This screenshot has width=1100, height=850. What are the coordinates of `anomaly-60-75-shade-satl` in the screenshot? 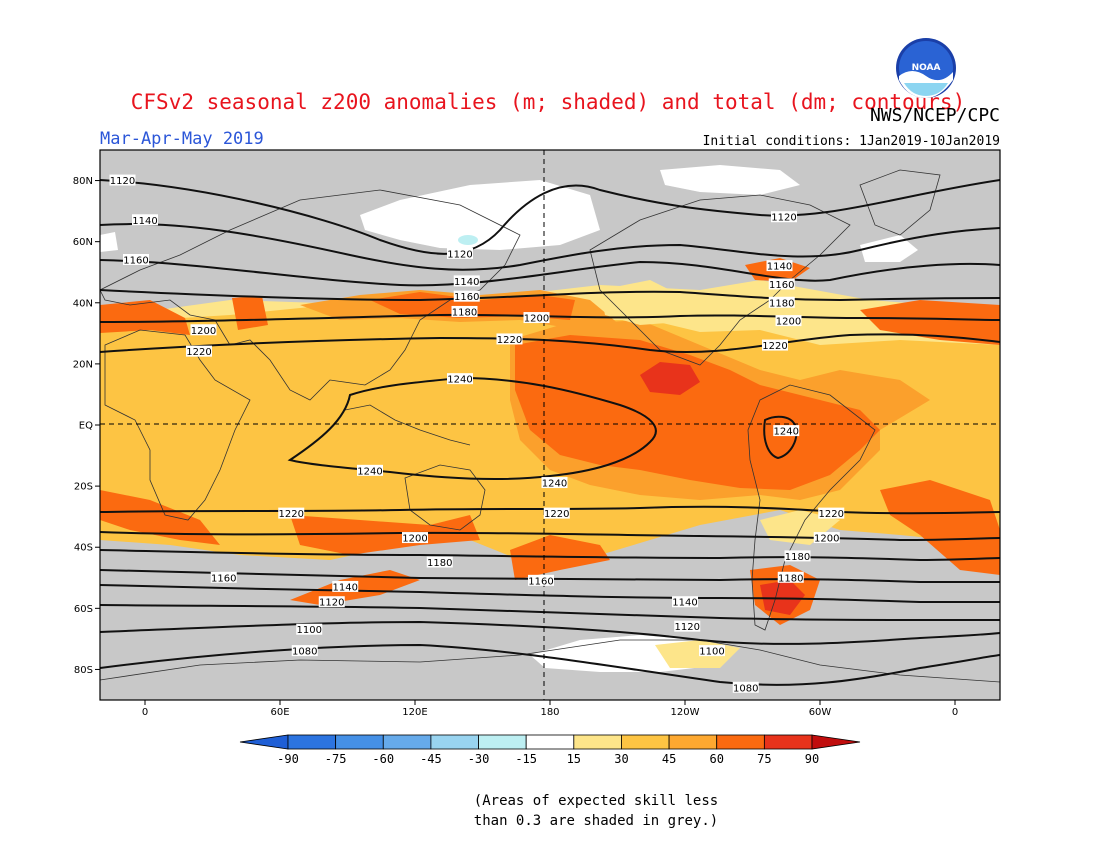 It's located at (160, 517).